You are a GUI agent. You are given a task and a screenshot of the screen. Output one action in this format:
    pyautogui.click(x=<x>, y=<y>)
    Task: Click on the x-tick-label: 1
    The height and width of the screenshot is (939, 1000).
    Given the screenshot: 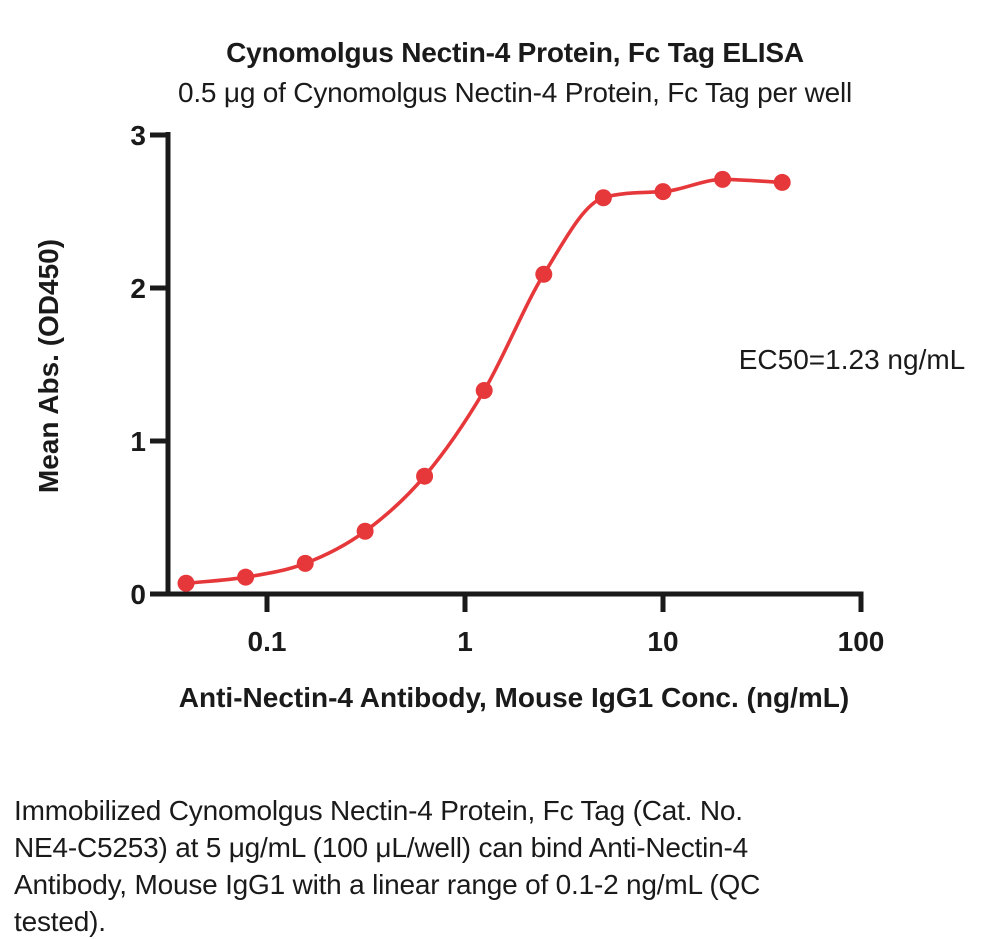 What is the action you would take?
    pyautogui.click(x=465, y=641)
    